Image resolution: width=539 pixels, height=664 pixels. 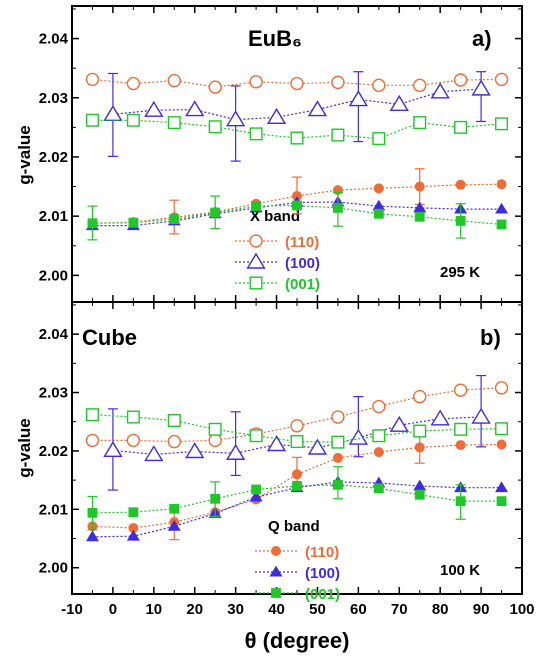 What do you see at coordinates (297, 640) in the screenshot?
I see `x-axis-label: θ (degree)` at bounding box center [297, 640].